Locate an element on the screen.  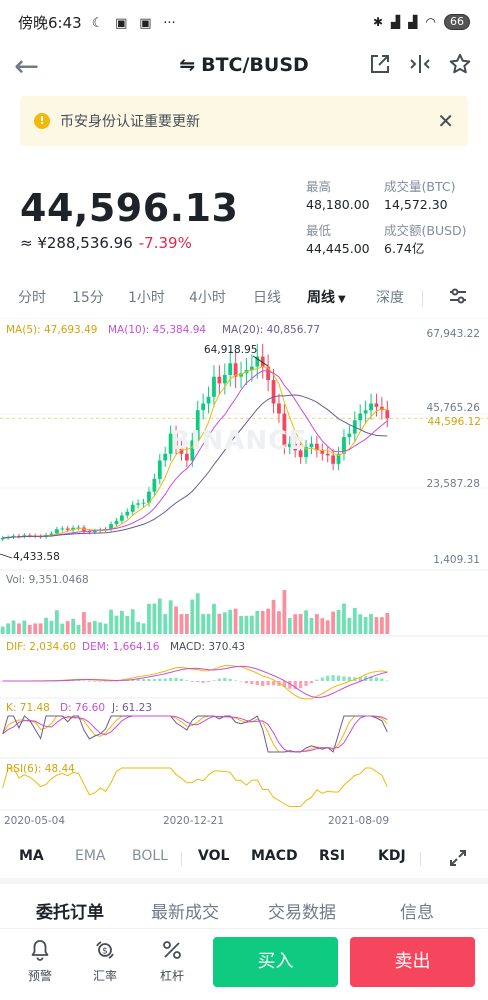
fullscreen-expand-icon is located at coordinates (458, 860).